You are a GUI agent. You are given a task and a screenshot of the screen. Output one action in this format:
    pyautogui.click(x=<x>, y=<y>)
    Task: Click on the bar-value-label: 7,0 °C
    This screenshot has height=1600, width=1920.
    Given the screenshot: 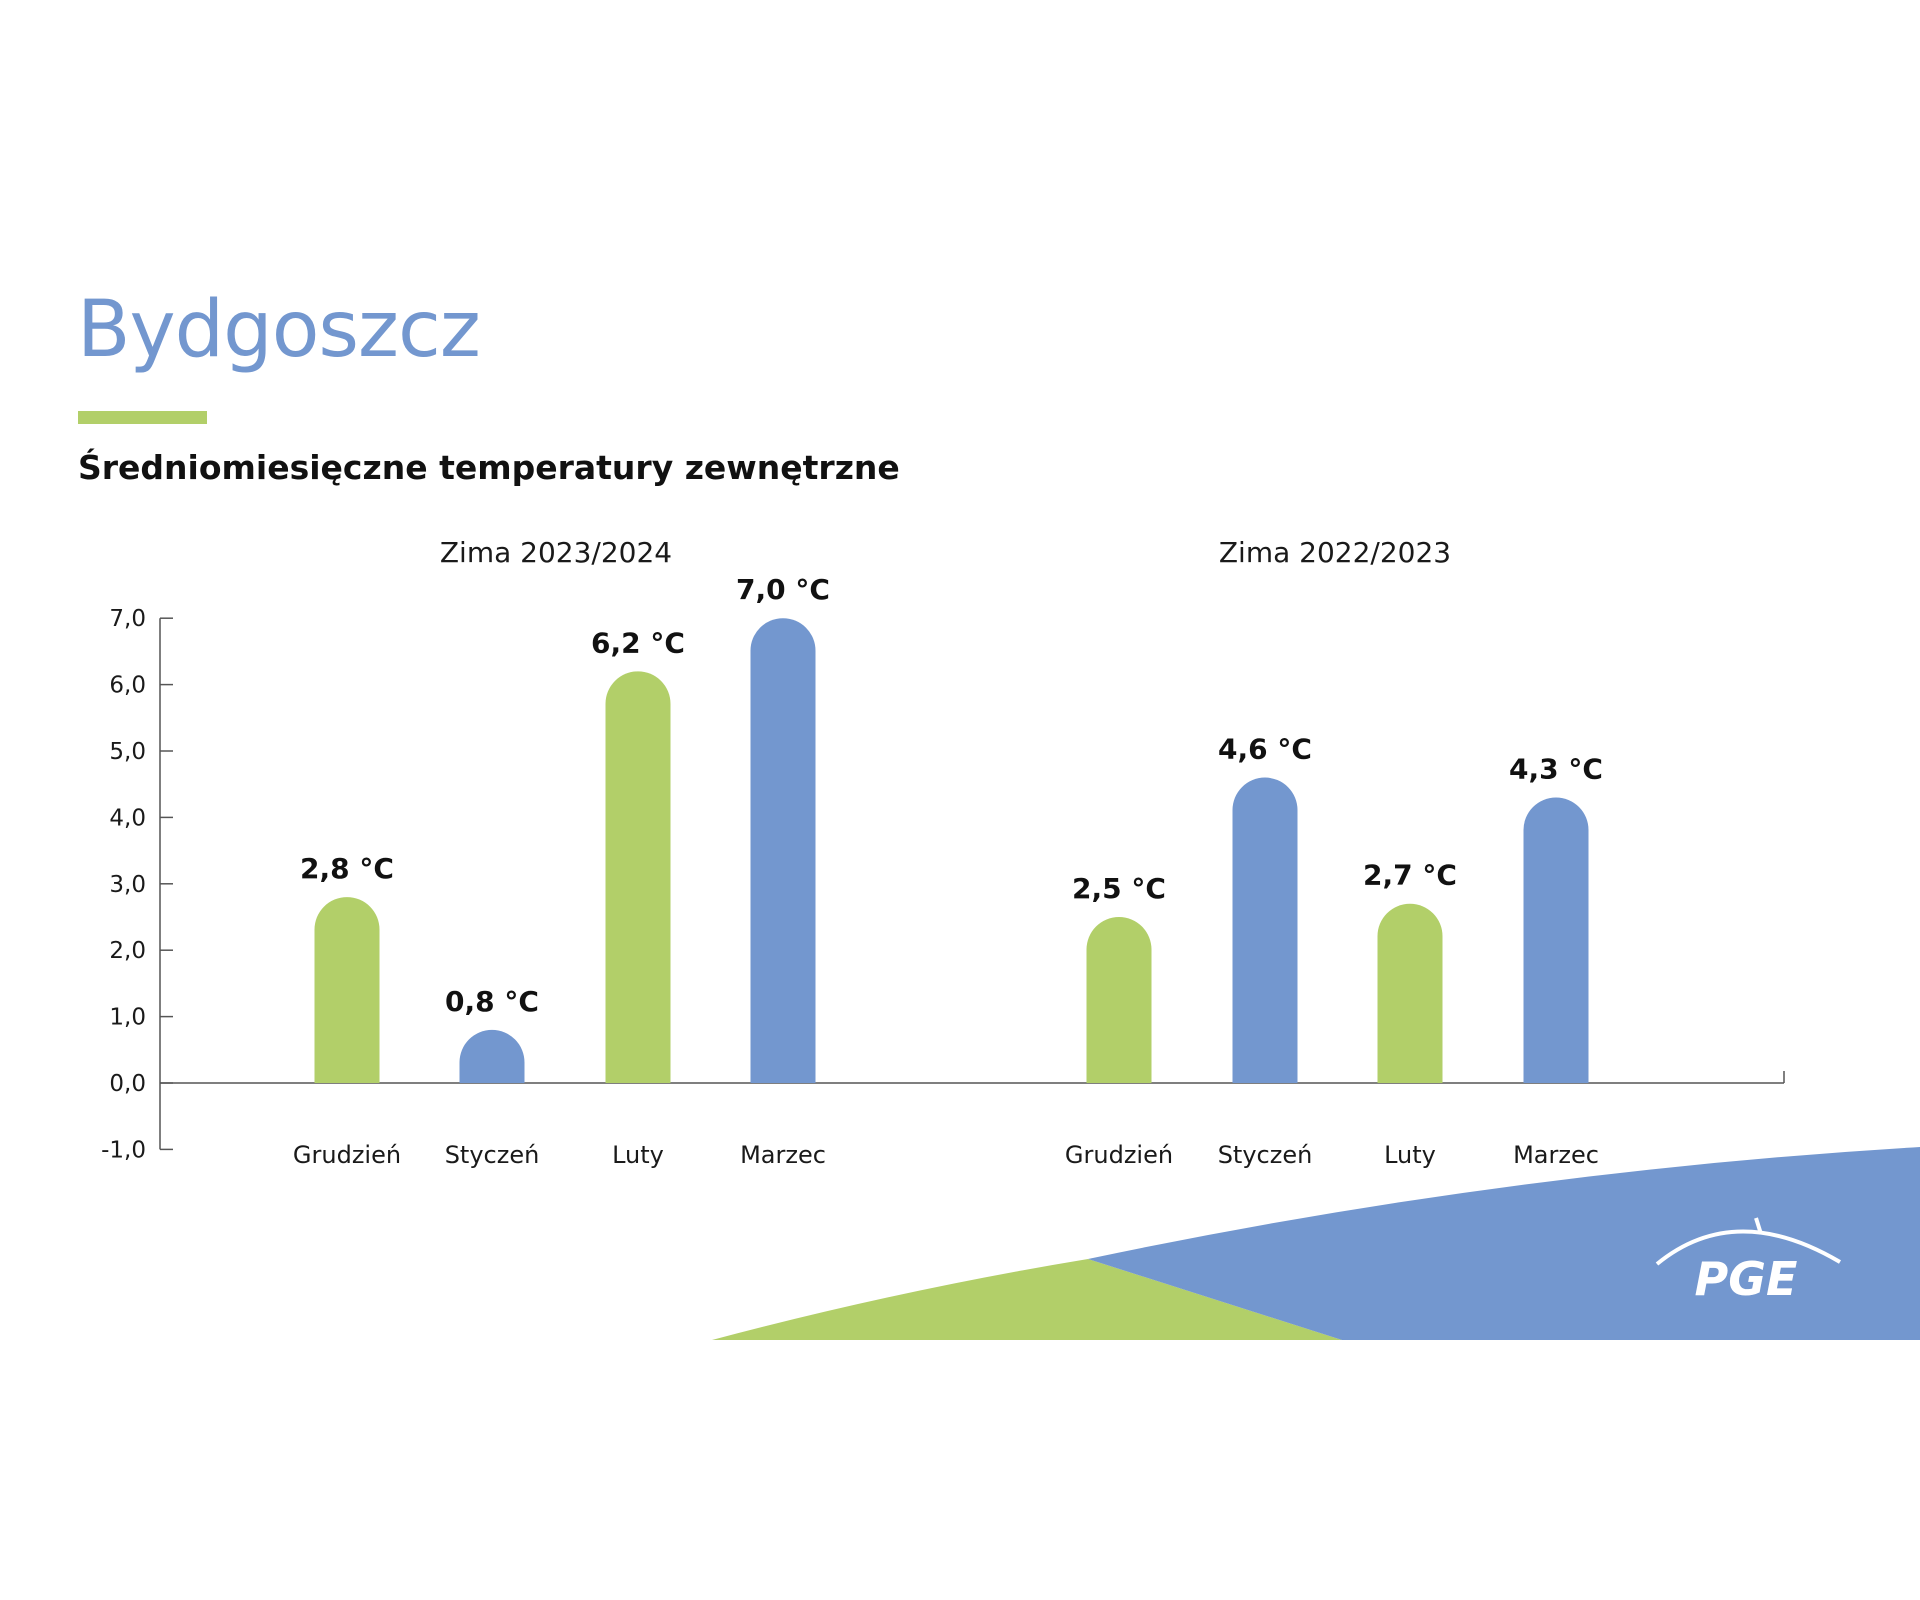 What is the action you would take?
    pyautogui.click(x=783, y=589)
    